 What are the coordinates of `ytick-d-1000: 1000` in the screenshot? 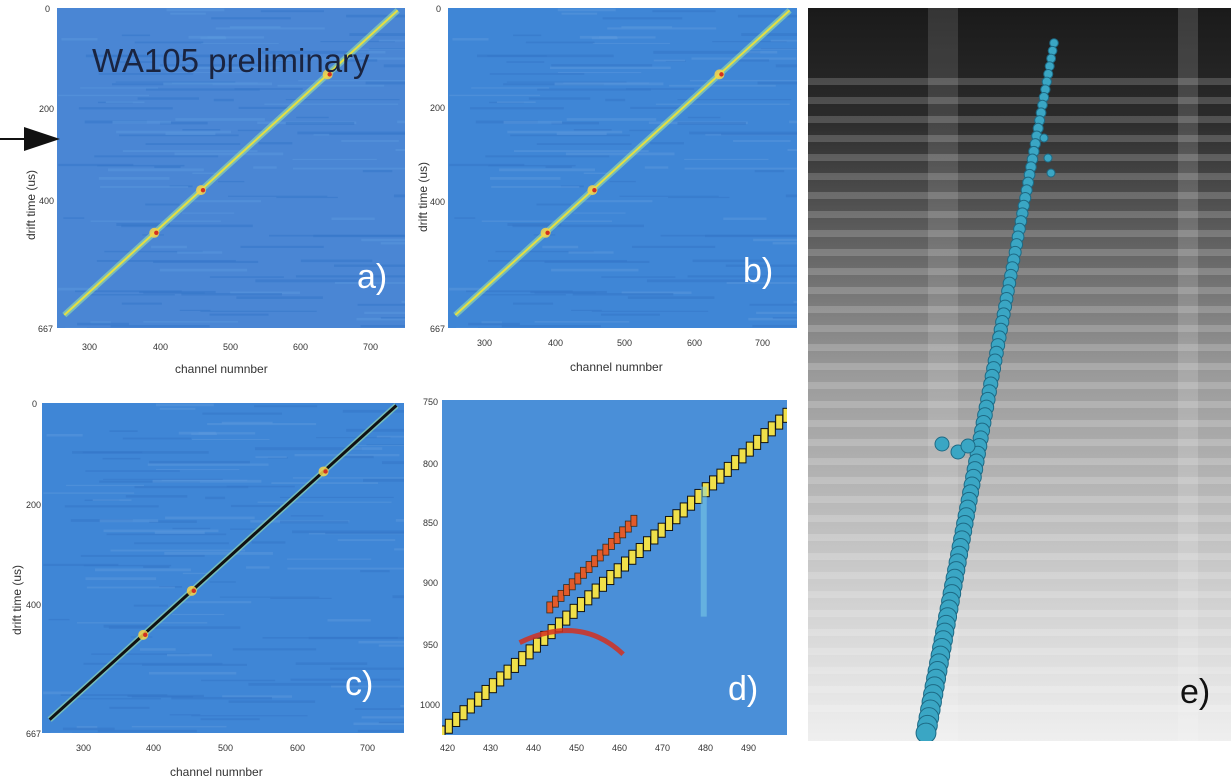 It's located at (430, 705).